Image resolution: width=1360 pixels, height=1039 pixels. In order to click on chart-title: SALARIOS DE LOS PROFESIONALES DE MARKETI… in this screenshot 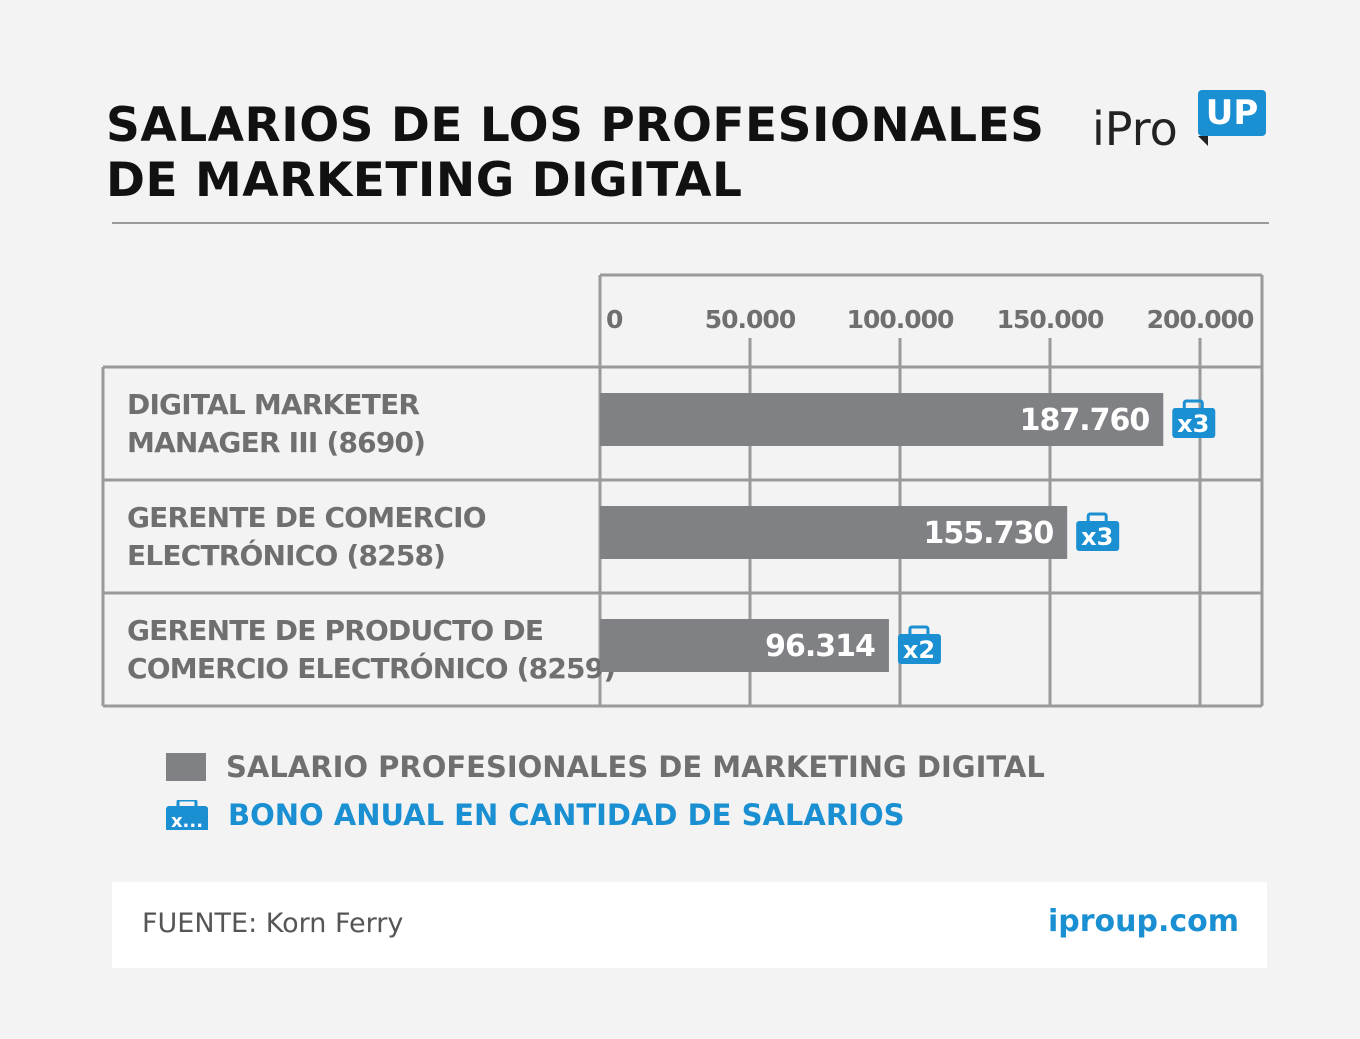, I will do `click(575, 153)`.